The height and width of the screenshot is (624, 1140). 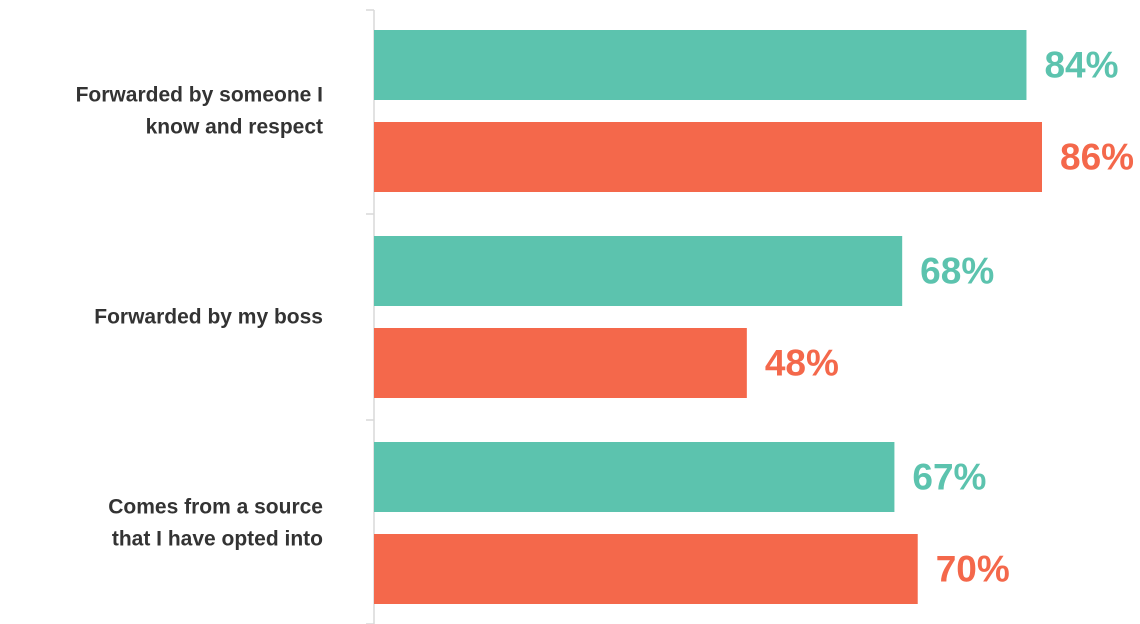 What do you see at coordinates (949, 477) in the screenshot?
I see `value-label-1-3: 67%` at bounding box center [949, 477].